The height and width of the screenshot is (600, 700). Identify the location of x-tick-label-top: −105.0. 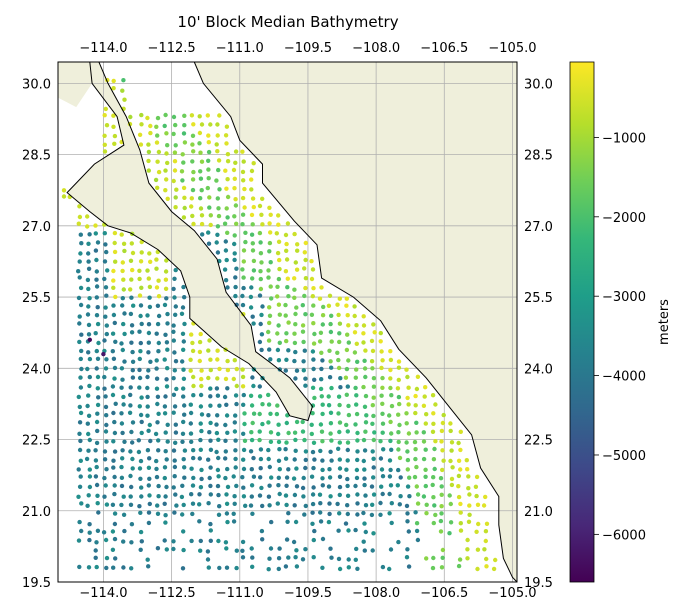
(512, 48).